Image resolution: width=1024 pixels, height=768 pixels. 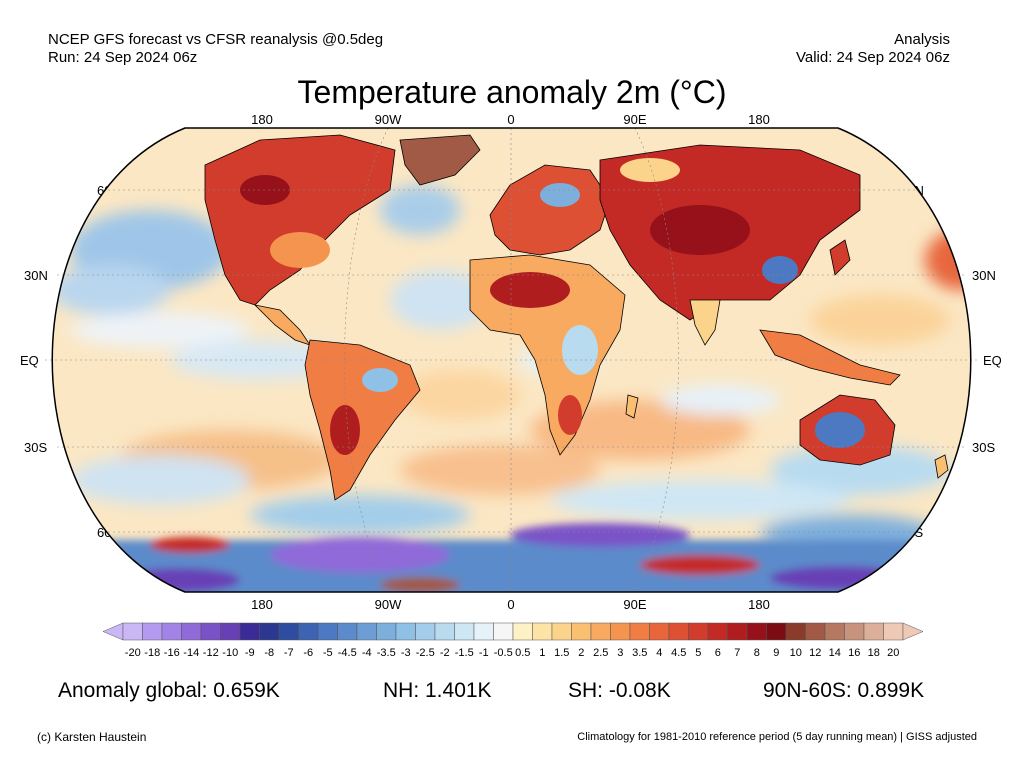 I want to click on analysis-label: Analysis, so click(x=922, y=39).